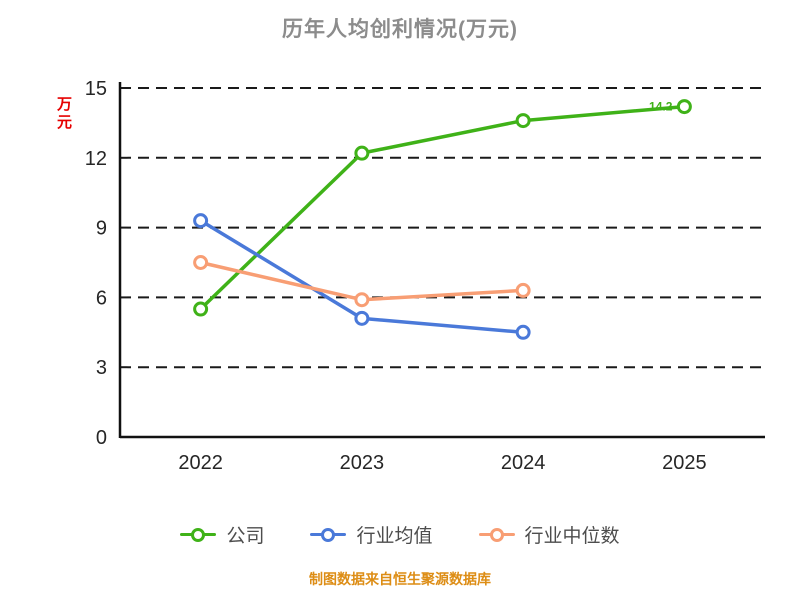 The height and width of the screenshot is (600, 800). I want to click on y-tick-label: 3, so click(101, 368).